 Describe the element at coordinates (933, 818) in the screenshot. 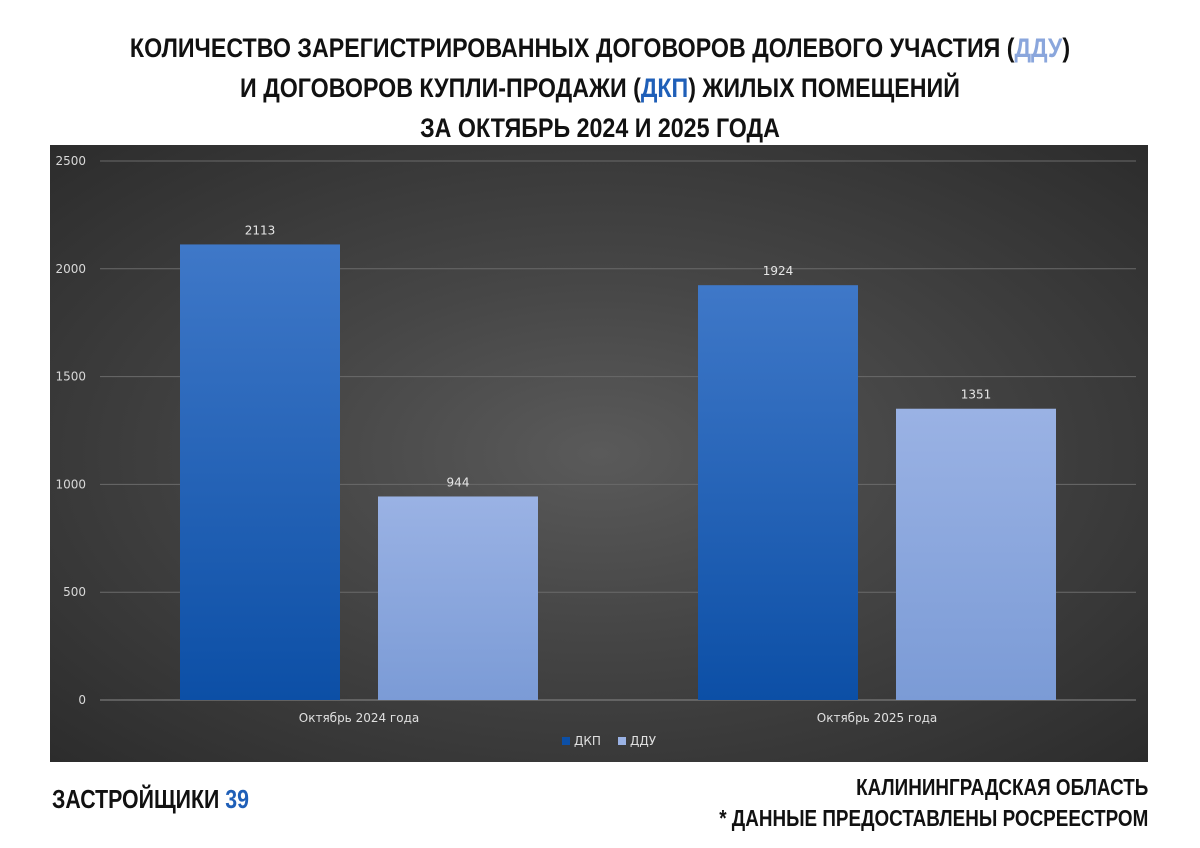

I see `source-note: * ДАННЫЕ ПРЕДОСТАВЛЕНЫ РОСРЕЕСТРОМ` at that location.